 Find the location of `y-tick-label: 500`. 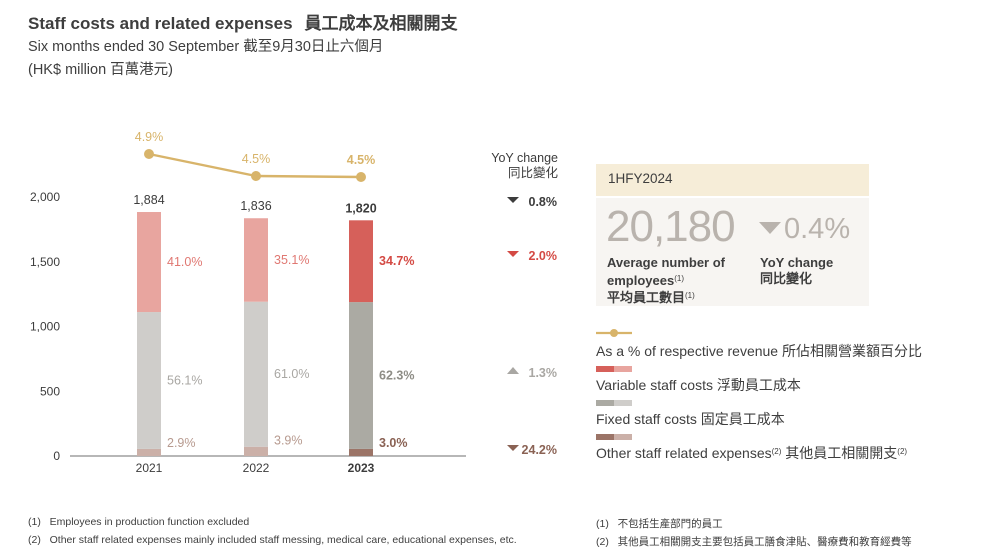

y-tick-label: 500 is located at coordinates (50, 391).